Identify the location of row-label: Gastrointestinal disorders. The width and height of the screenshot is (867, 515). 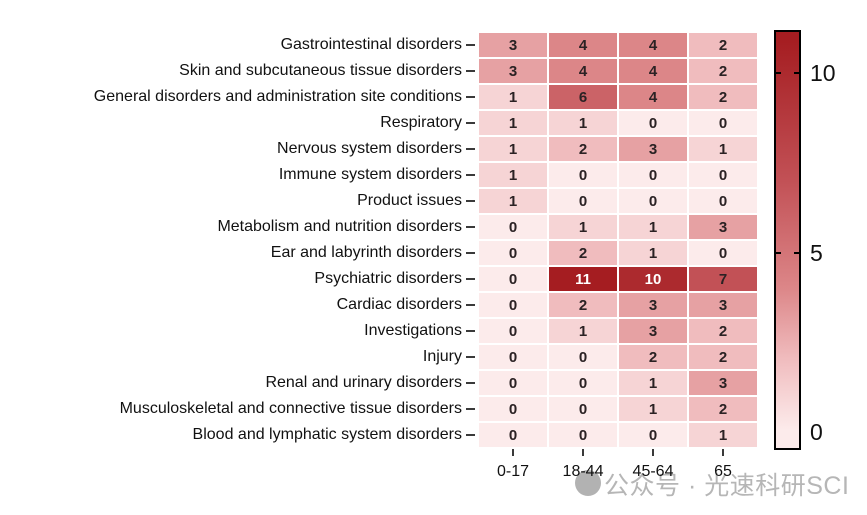
(371, 44).